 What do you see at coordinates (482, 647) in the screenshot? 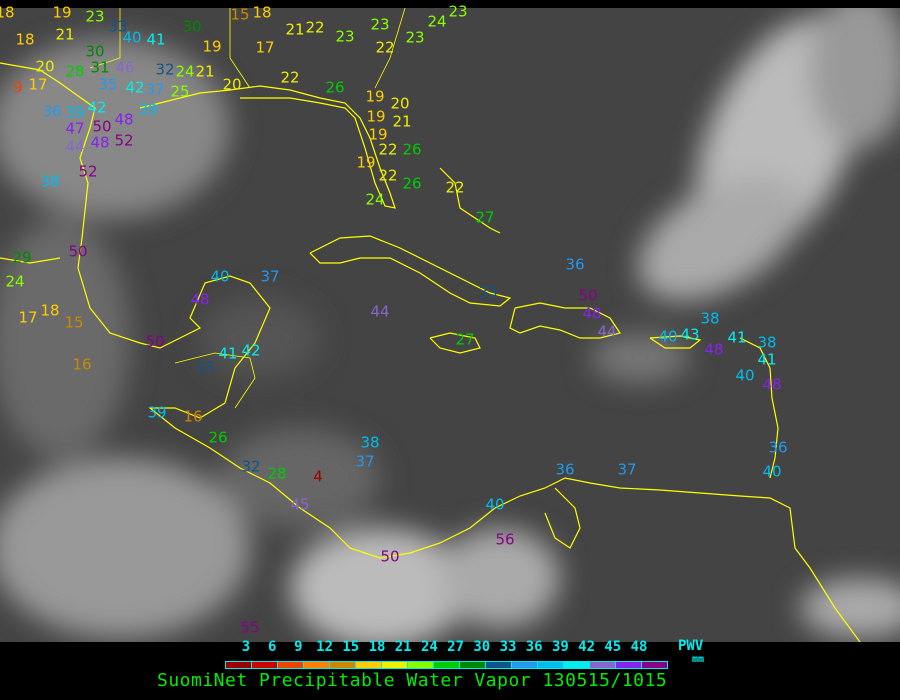
I see `legend-tick: 30` at bounding box center [482, 647].